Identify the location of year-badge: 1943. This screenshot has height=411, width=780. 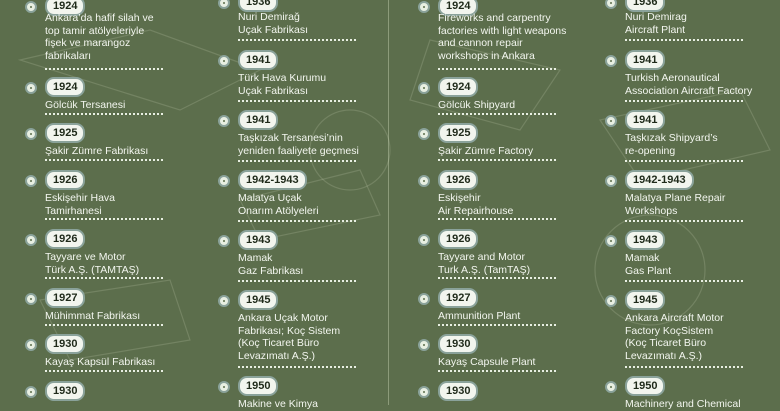
(645, 240).